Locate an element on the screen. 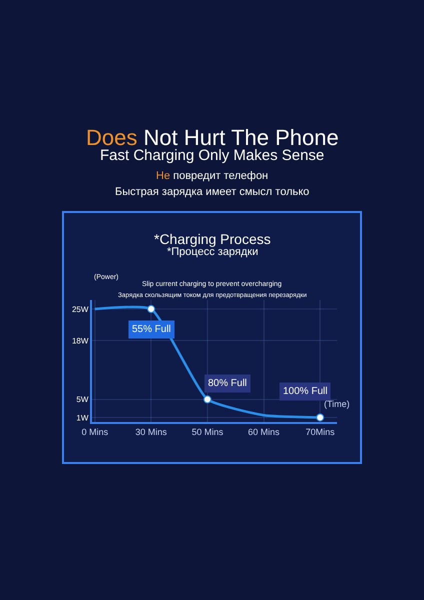 The height and width of the screenshot is (600, 424). text: Быстрая зарядка имеет смысл только is located at coordinates (212, 192).